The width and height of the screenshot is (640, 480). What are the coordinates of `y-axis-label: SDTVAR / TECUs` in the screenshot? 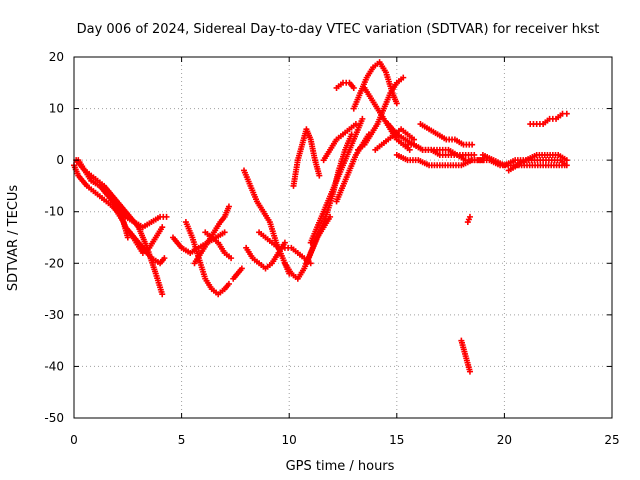 It's located at (13, 238).